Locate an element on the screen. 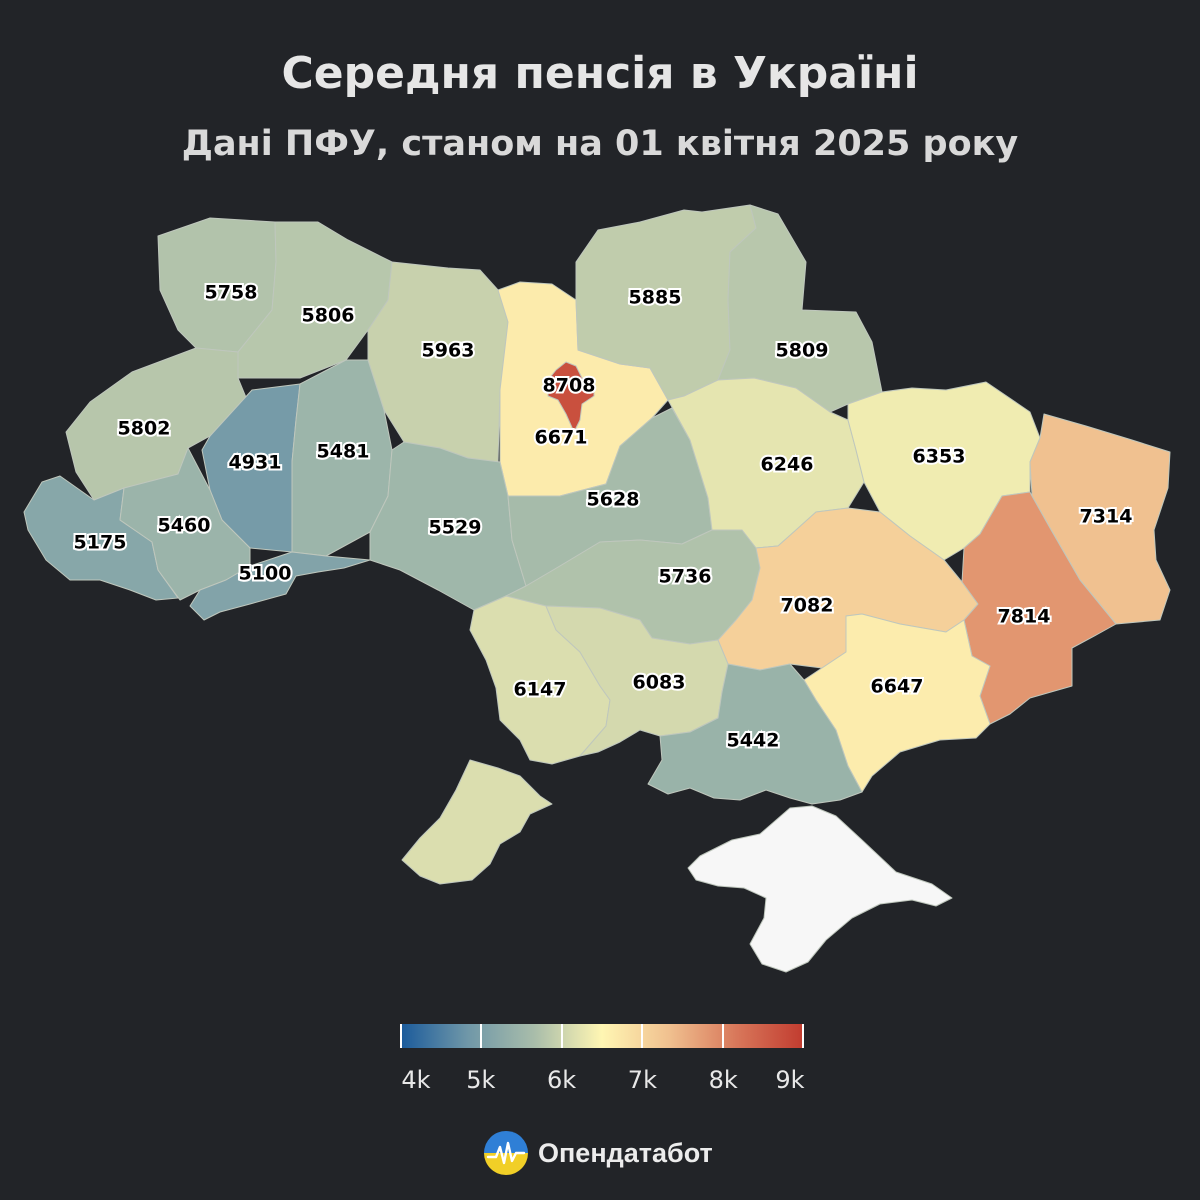  region-value-chernihiv: 5885 is located at coordinates (655, 298).